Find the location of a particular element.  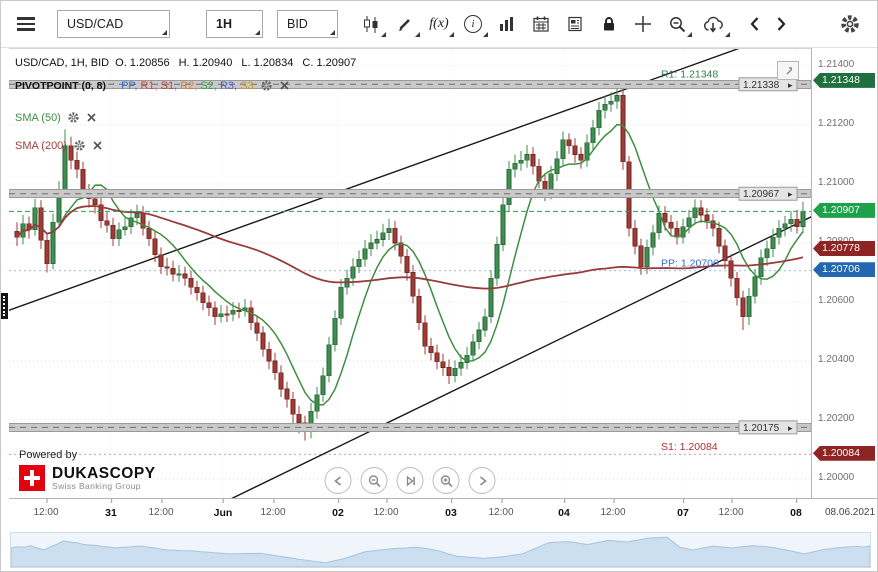

sma50-remove-button is located at coordinates (91, 117).